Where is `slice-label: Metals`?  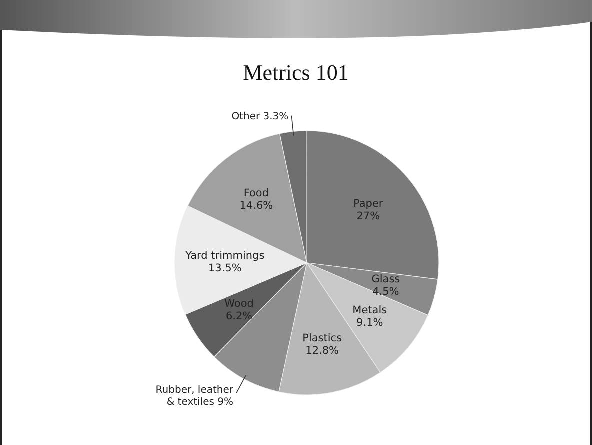 slice-label: Metals is located at coordinates (370, 310).